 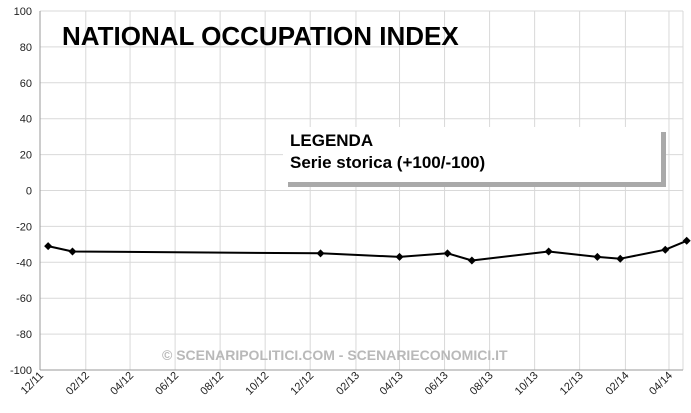 I want to click on y-tick-label: 60, so click(x=26, y=84).